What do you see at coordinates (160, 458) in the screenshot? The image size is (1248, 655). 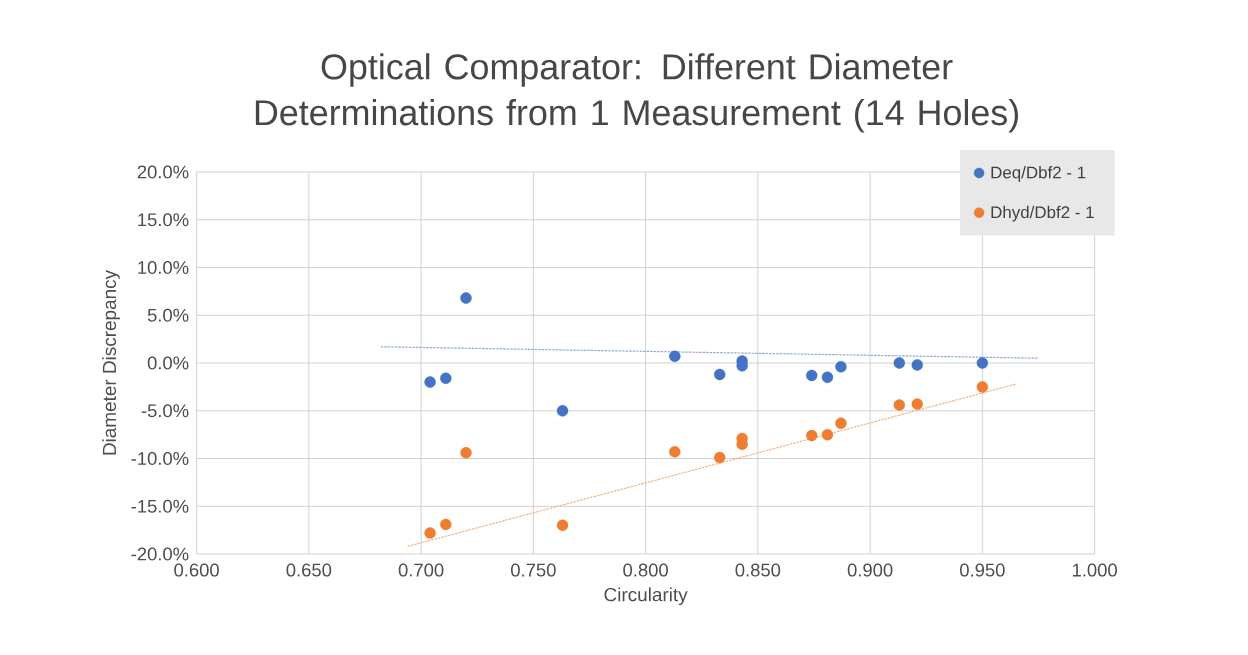 I see `y-tick-label: -10.0%` at bounding box center [160, 458].